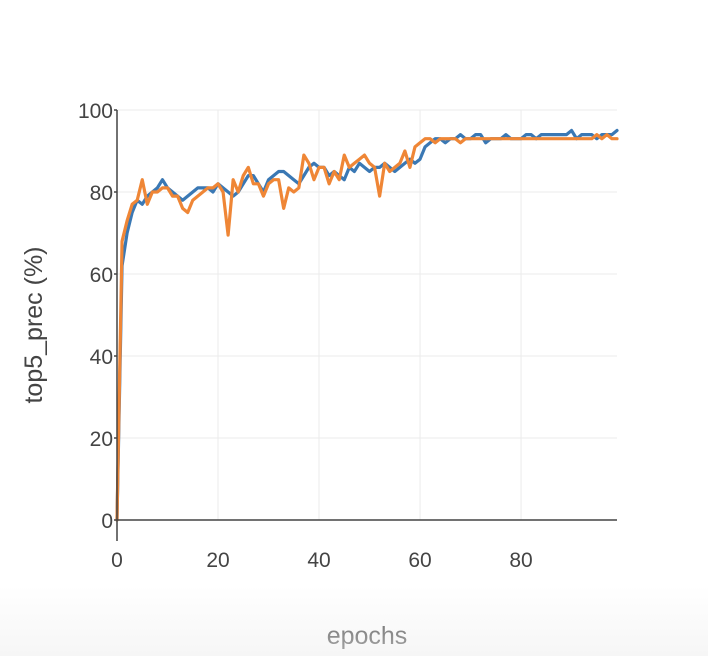 The height and width of the screenshot is (656, 708). What do you see at coordinates (101, 275) in the screenshot?
I see `y-tick-label: 60` at bounding box center [101, 275].